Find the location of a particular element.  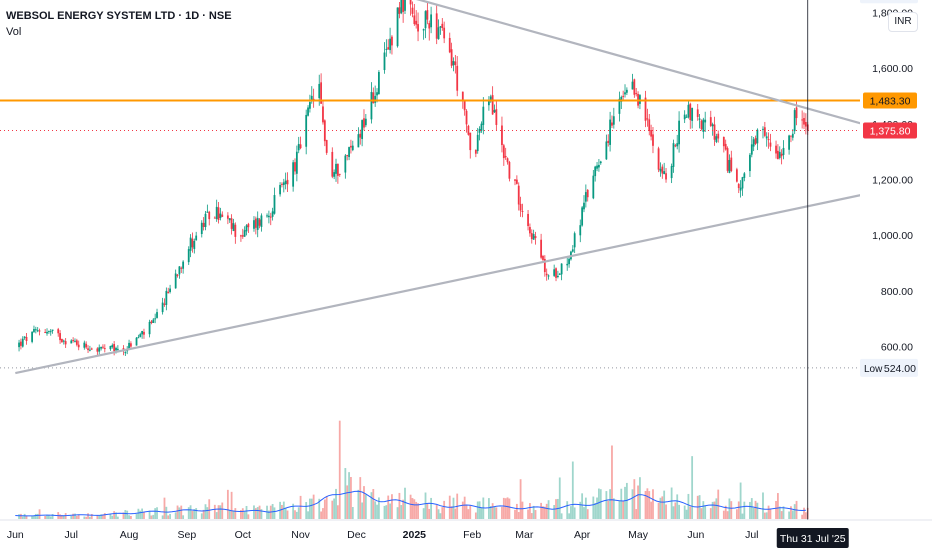

time-tick-label: Aug is located at coordinates (129, 535).